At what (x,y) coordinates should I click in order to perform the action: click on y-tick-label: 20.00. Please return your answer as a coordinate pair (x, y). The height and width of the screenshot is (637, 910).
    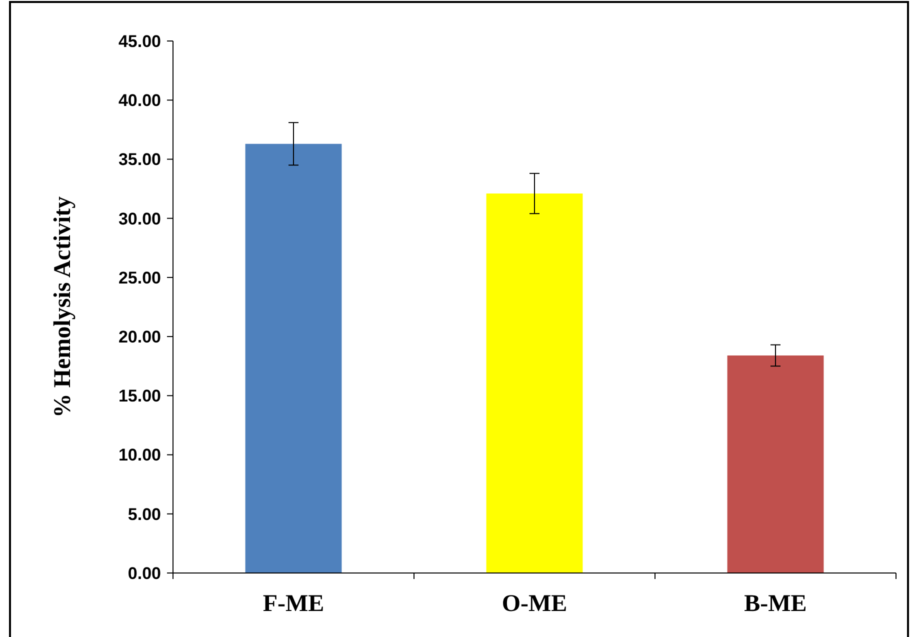
    Looking at the image, I should click on (139, 337).